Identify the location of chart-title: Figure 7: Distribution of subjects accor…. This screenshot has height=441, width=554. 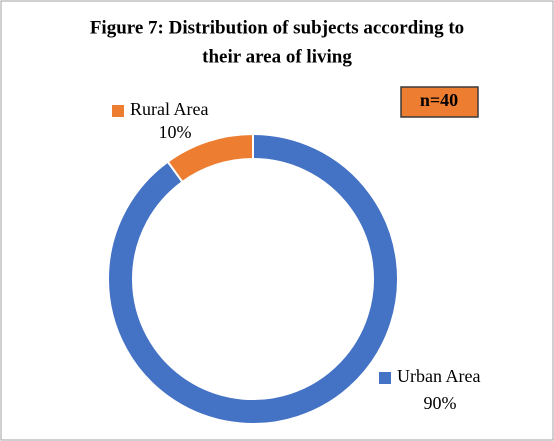
(277, 27).